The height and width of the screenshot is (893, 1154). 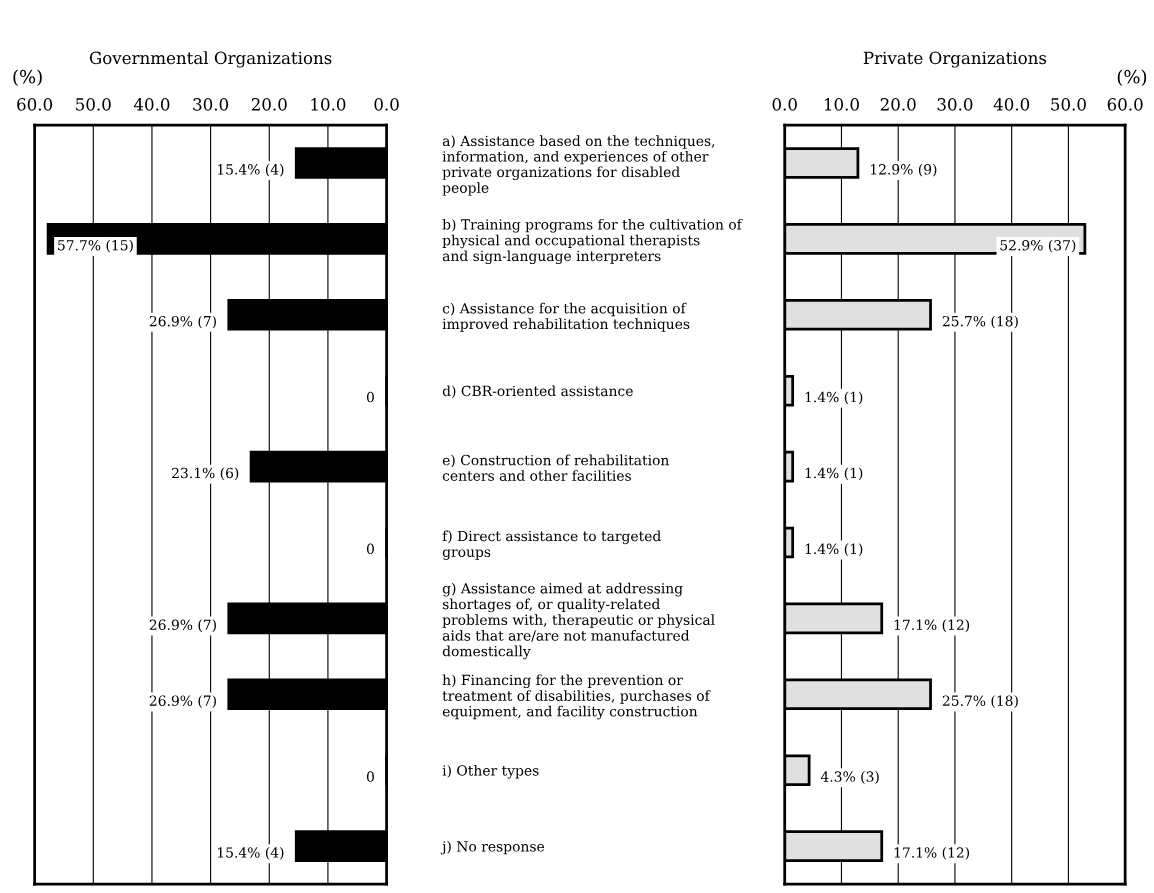 What do you see at coordinates (903, 170) in the screenshot?
I see `data-label: 12.9% (9)` at bounding box center [903, 170].